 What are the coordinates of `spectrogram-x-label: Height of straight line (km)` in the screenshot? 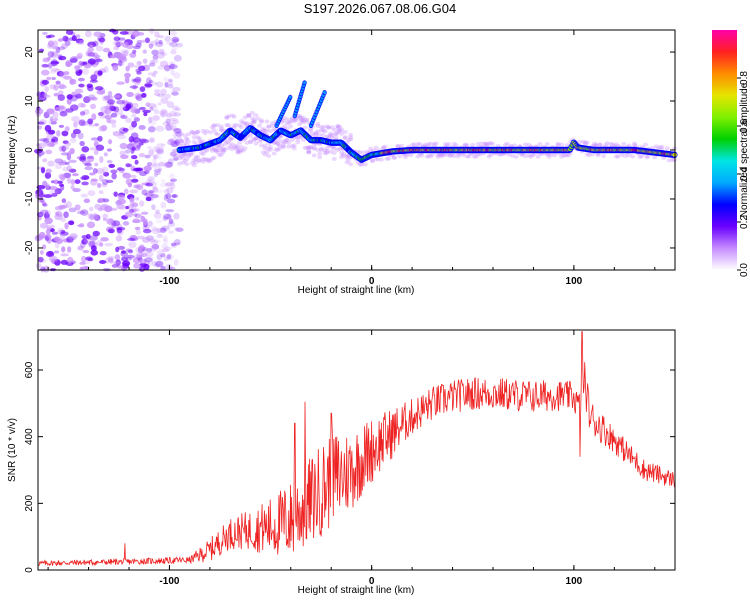 It's located at (356, 290).